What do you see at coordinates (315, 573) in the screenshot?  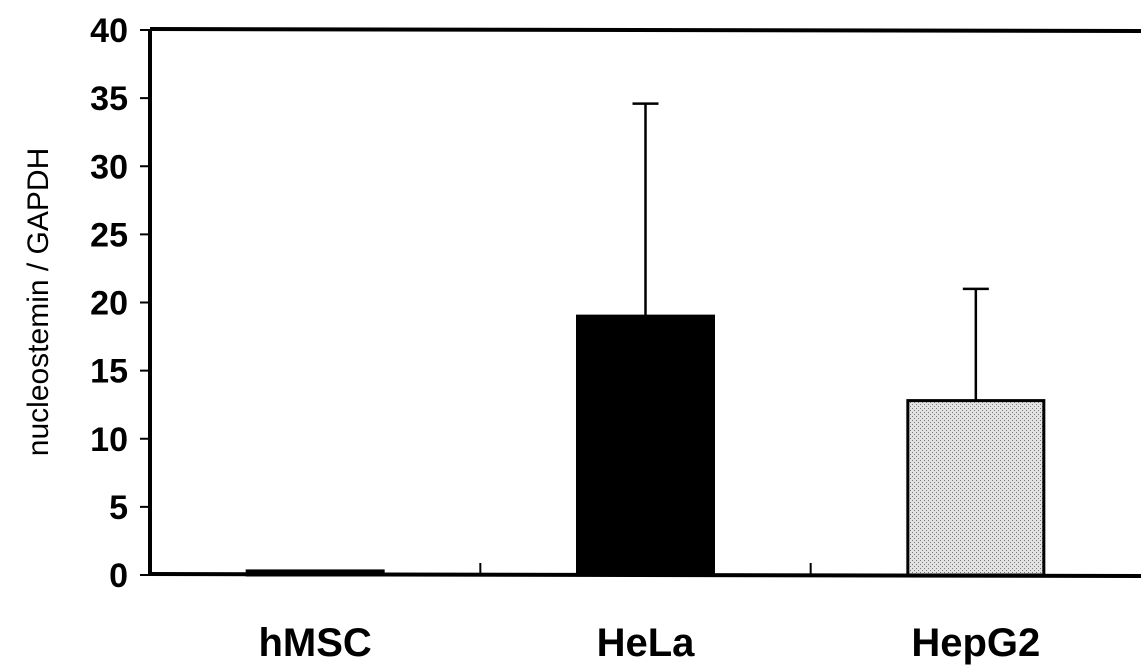 I see `bar-hmsc` at bounding box center [315, 573].